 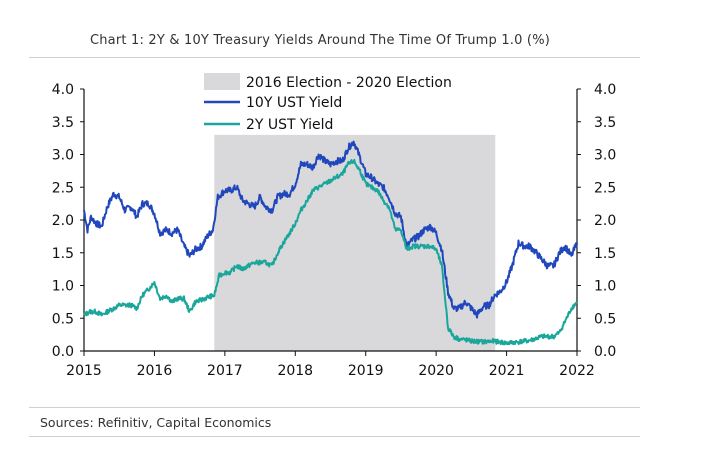 I want to click on legend-label-2y: 2Y UST Yield, so click(x=289, y=125).